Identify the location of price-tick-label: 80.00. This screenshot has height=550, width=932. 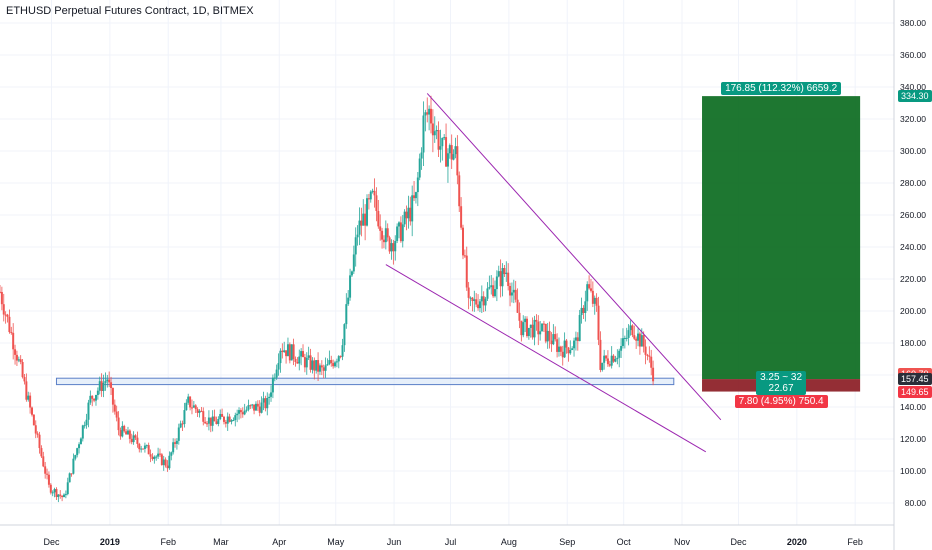
(916, 503).